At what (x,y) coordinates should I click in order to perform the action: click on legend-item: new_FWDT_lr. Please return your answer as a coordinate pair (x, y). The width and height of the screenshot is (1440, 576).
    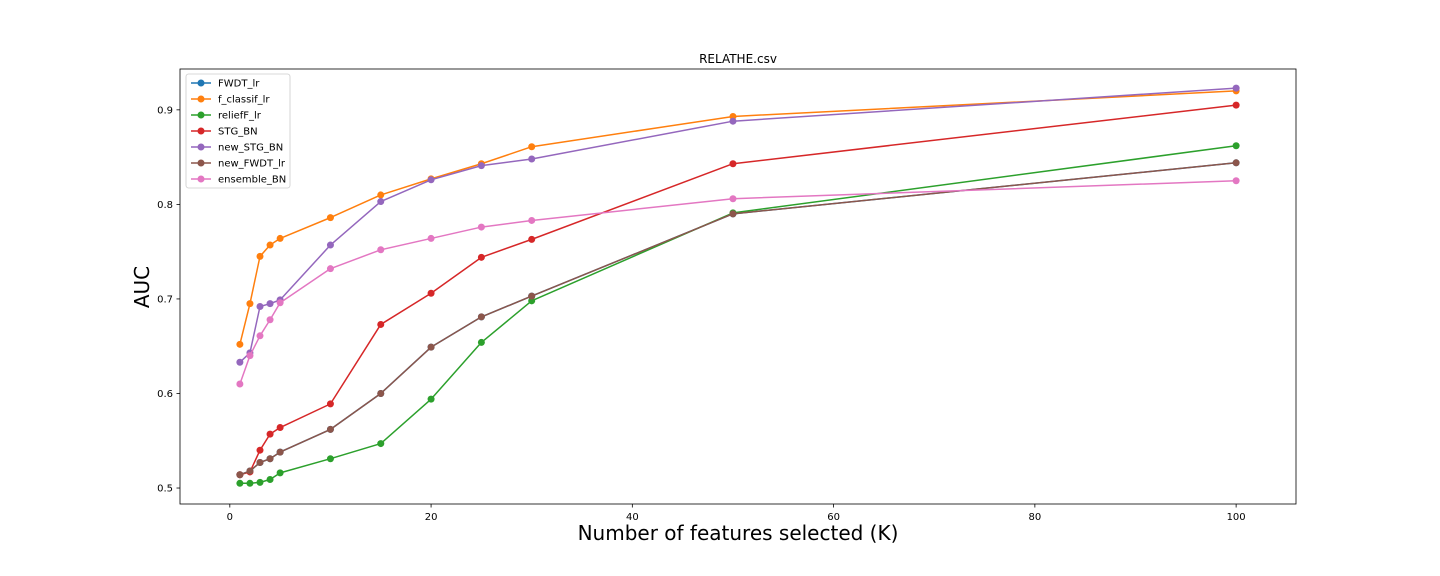
    Looking at the image, I should click on (238, 164).